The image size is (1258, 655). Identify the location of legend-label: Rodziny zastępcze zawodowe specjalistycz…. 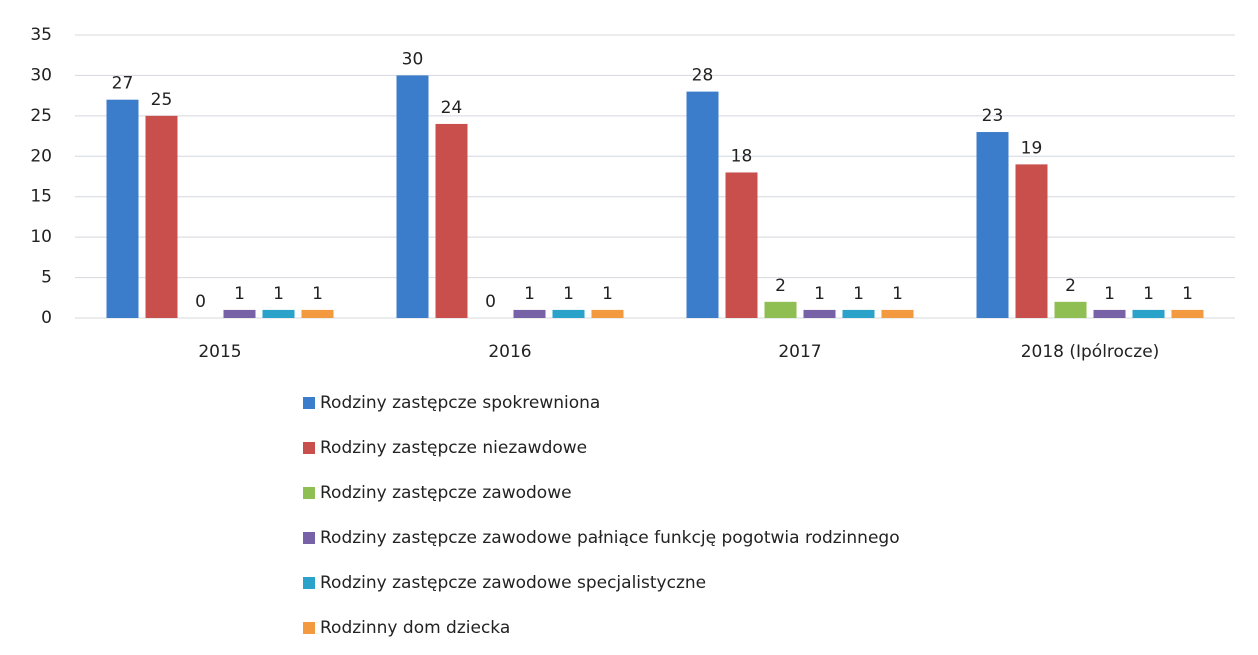
(513, 583).